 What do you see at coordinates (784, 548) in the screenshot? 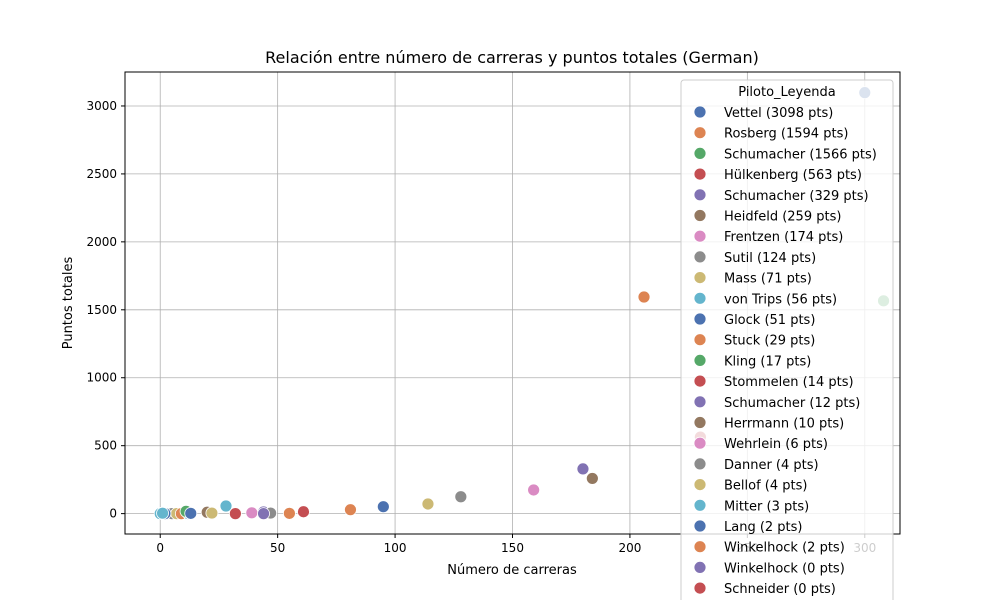
I see `legend-label: Winkelhock (2 pts)` at bounding box center [784, 548].